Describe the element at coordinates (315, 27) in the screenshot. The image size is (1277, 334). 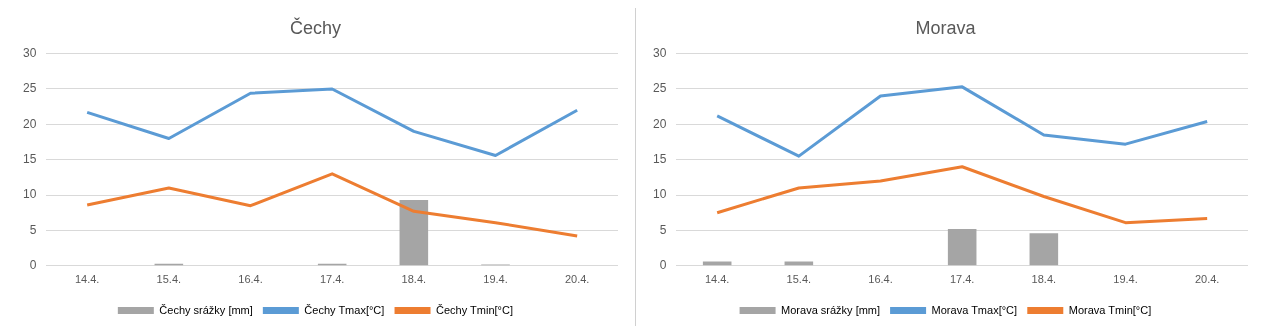
I see `chart-title: Čechy` at that location.